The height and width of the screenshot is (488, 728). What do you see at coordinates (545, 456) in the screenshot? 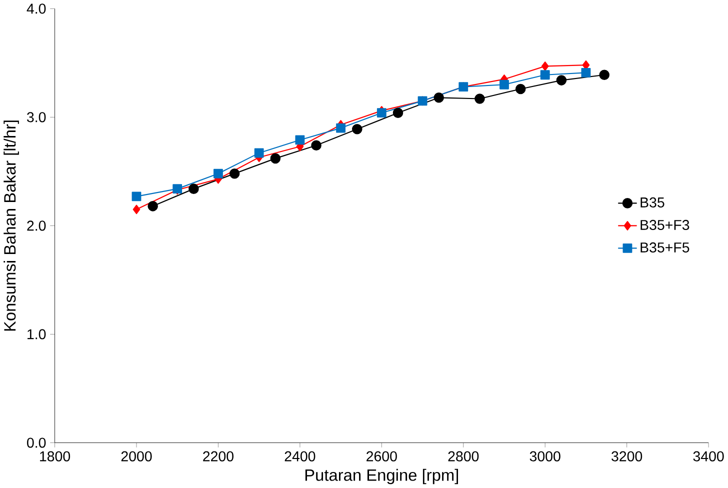
I see `x-tick-label: 3000` at bounding box center [545, 456].